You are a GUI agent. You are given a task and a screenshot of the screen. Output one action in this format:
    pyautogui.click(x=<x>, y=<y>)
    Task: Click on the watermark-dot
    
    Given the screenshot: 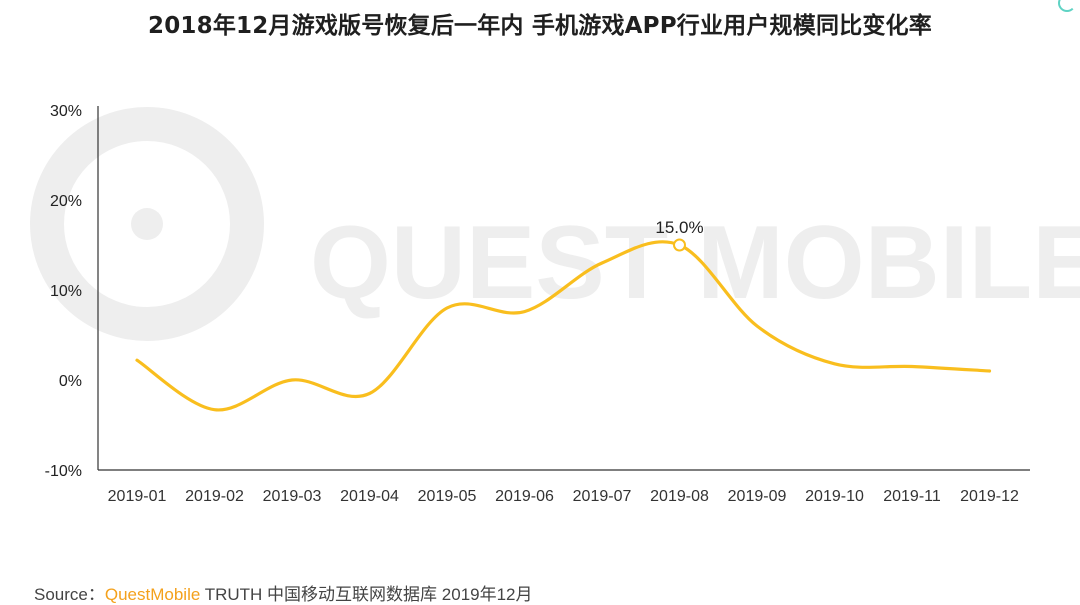 What is the action you would take?
    pyautogui.click(x=147, y=224)
    